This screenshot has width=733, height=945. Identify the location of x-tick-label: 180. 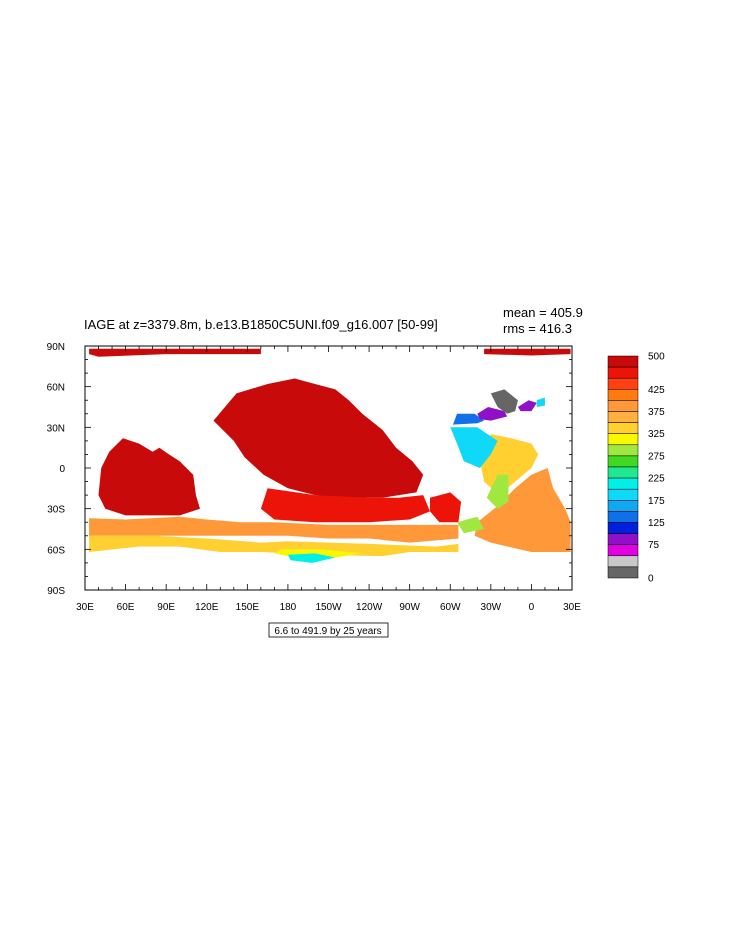
(288, 607).